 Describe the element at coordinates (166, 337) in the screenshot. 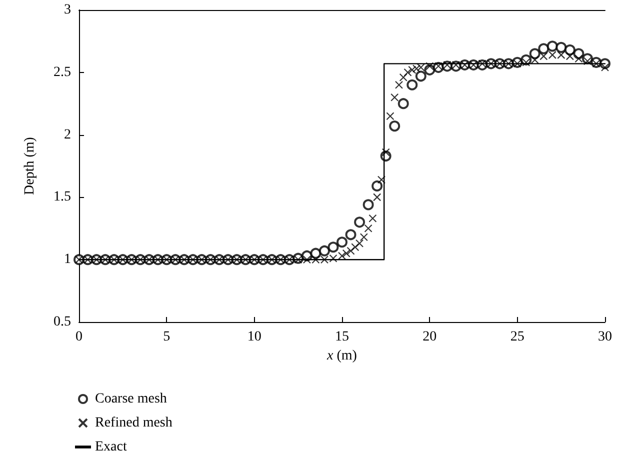

I see `x-tick-label: 5` at that location.